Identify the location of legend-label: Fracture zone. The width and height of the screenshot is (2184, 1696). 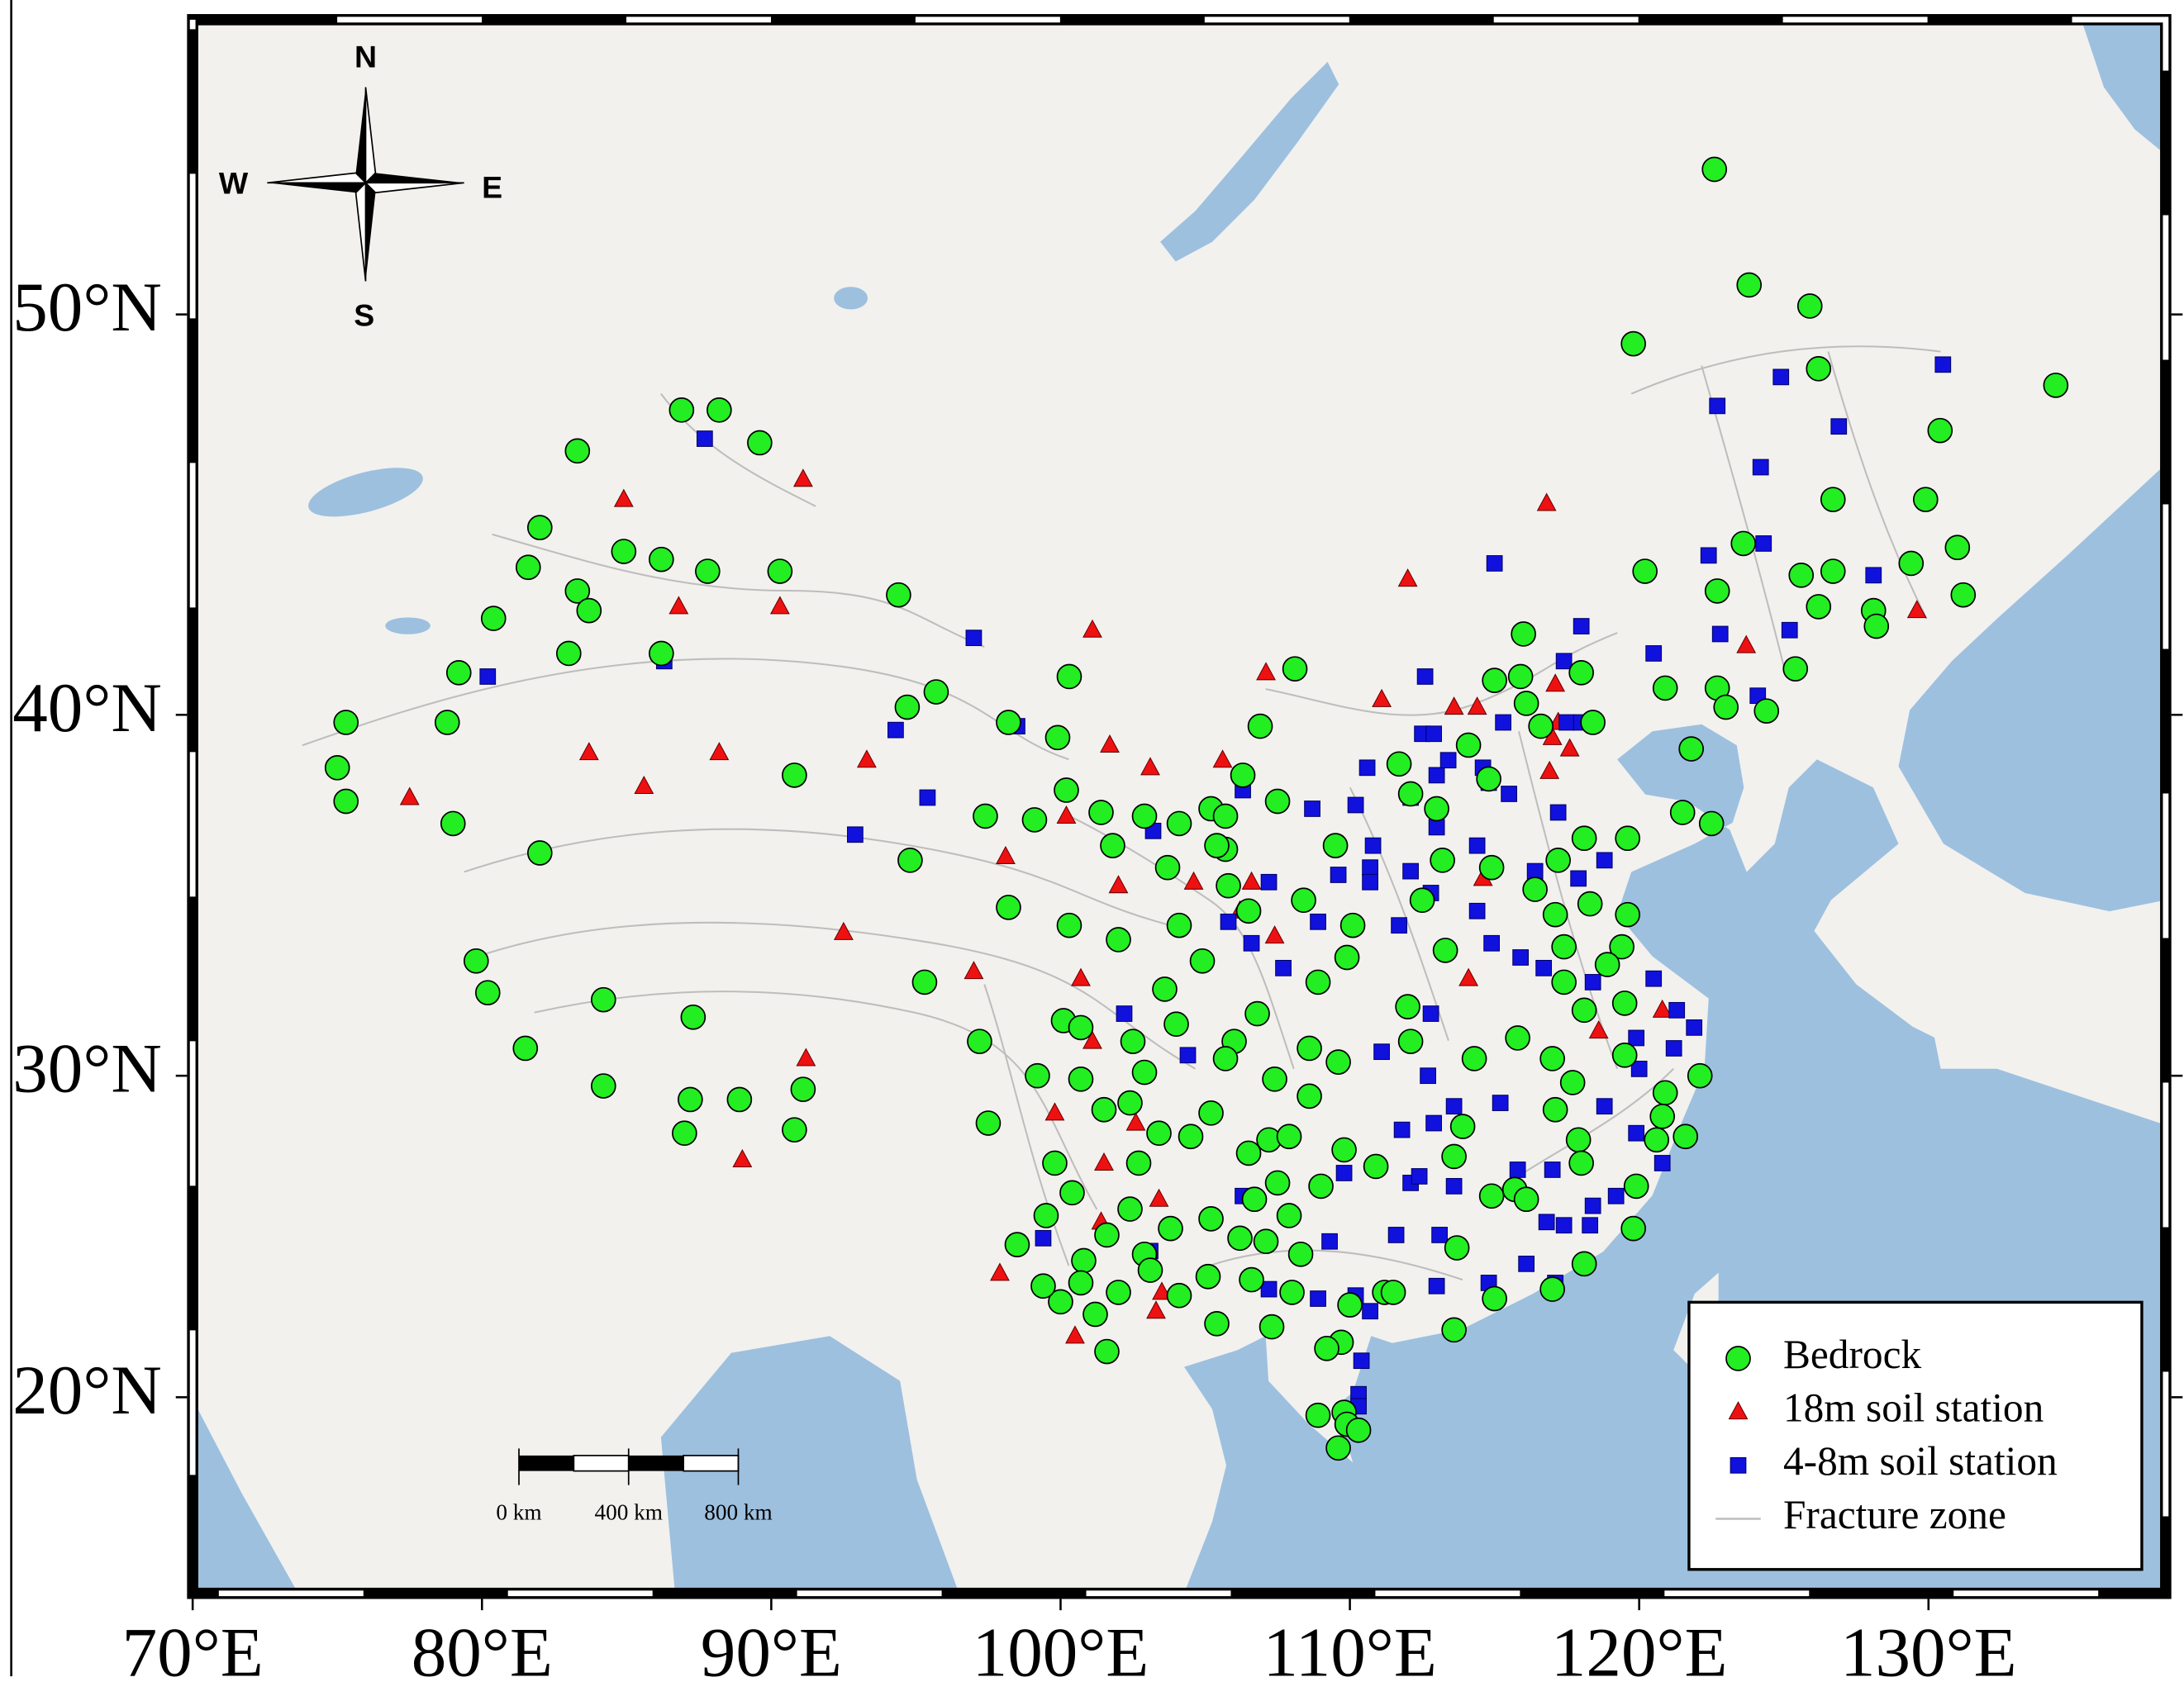
(1894, 1514).